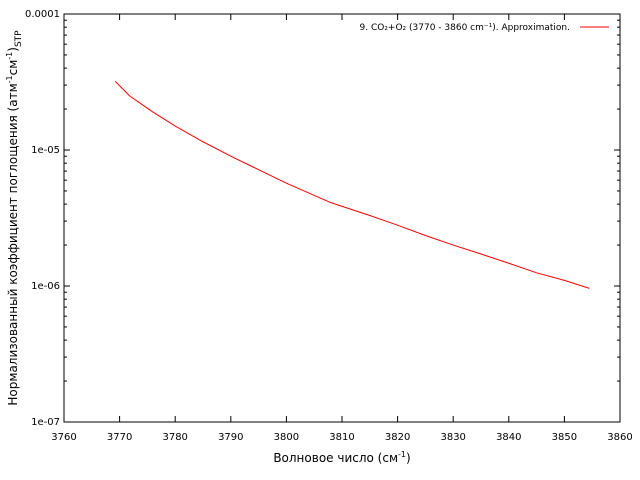 Image resolution: width=640 pixels, height=480 pixels. What do you see at coordinates (397, 437) in the screenshot?
I see `x-tick-label: 3820` at bounding box center [397, 437].